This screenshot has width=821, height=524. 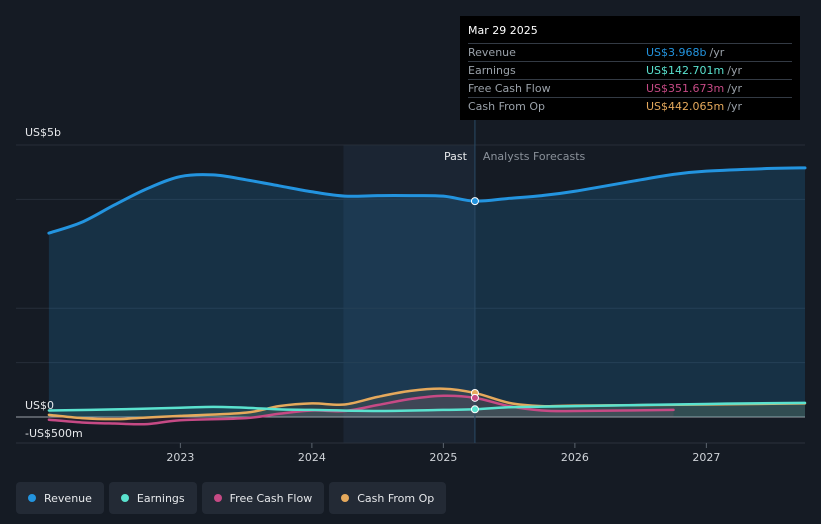 What do you see at coordinates (685, 70) in the screenshot?
I see `tooltip-value: US$142.701m` at bounding box center [685, 70].